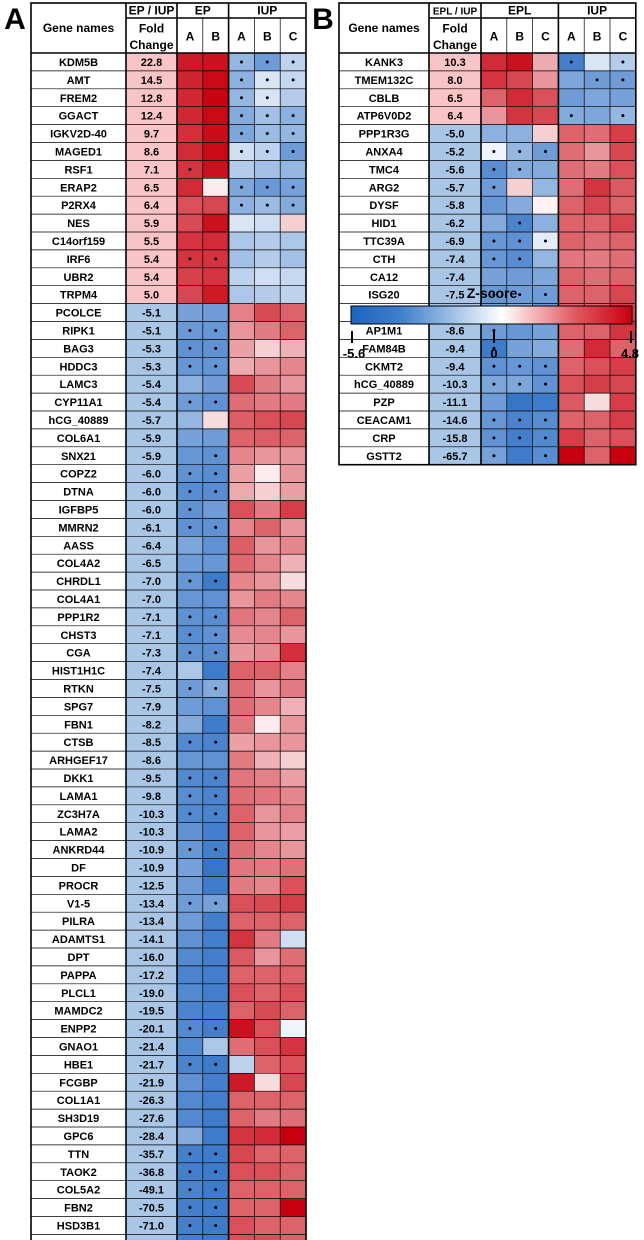 This screenshot has width=644, height=1240. I want to click on fold-change-value: -5.7, so click(455, 188).